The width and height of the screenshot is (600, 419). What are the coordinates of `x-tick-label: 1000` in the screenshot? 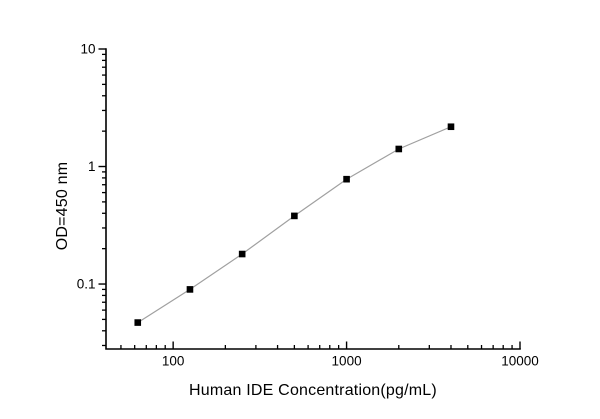 It's located at (347, 361).